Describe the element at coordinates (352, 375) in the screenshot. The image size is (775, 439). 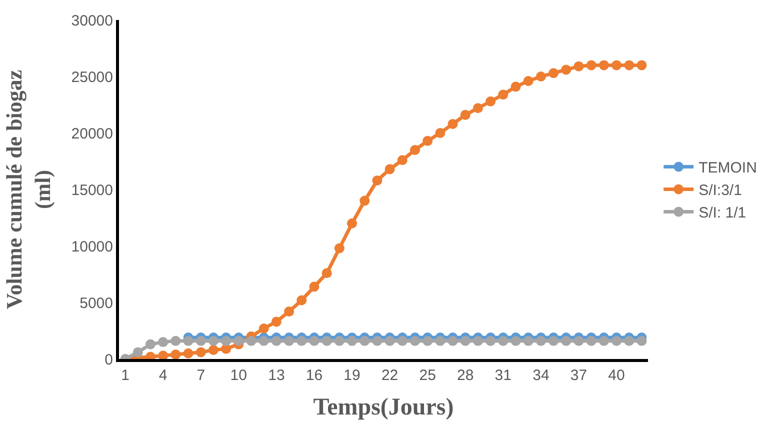
I see `x-tick-label: 19` at that location.